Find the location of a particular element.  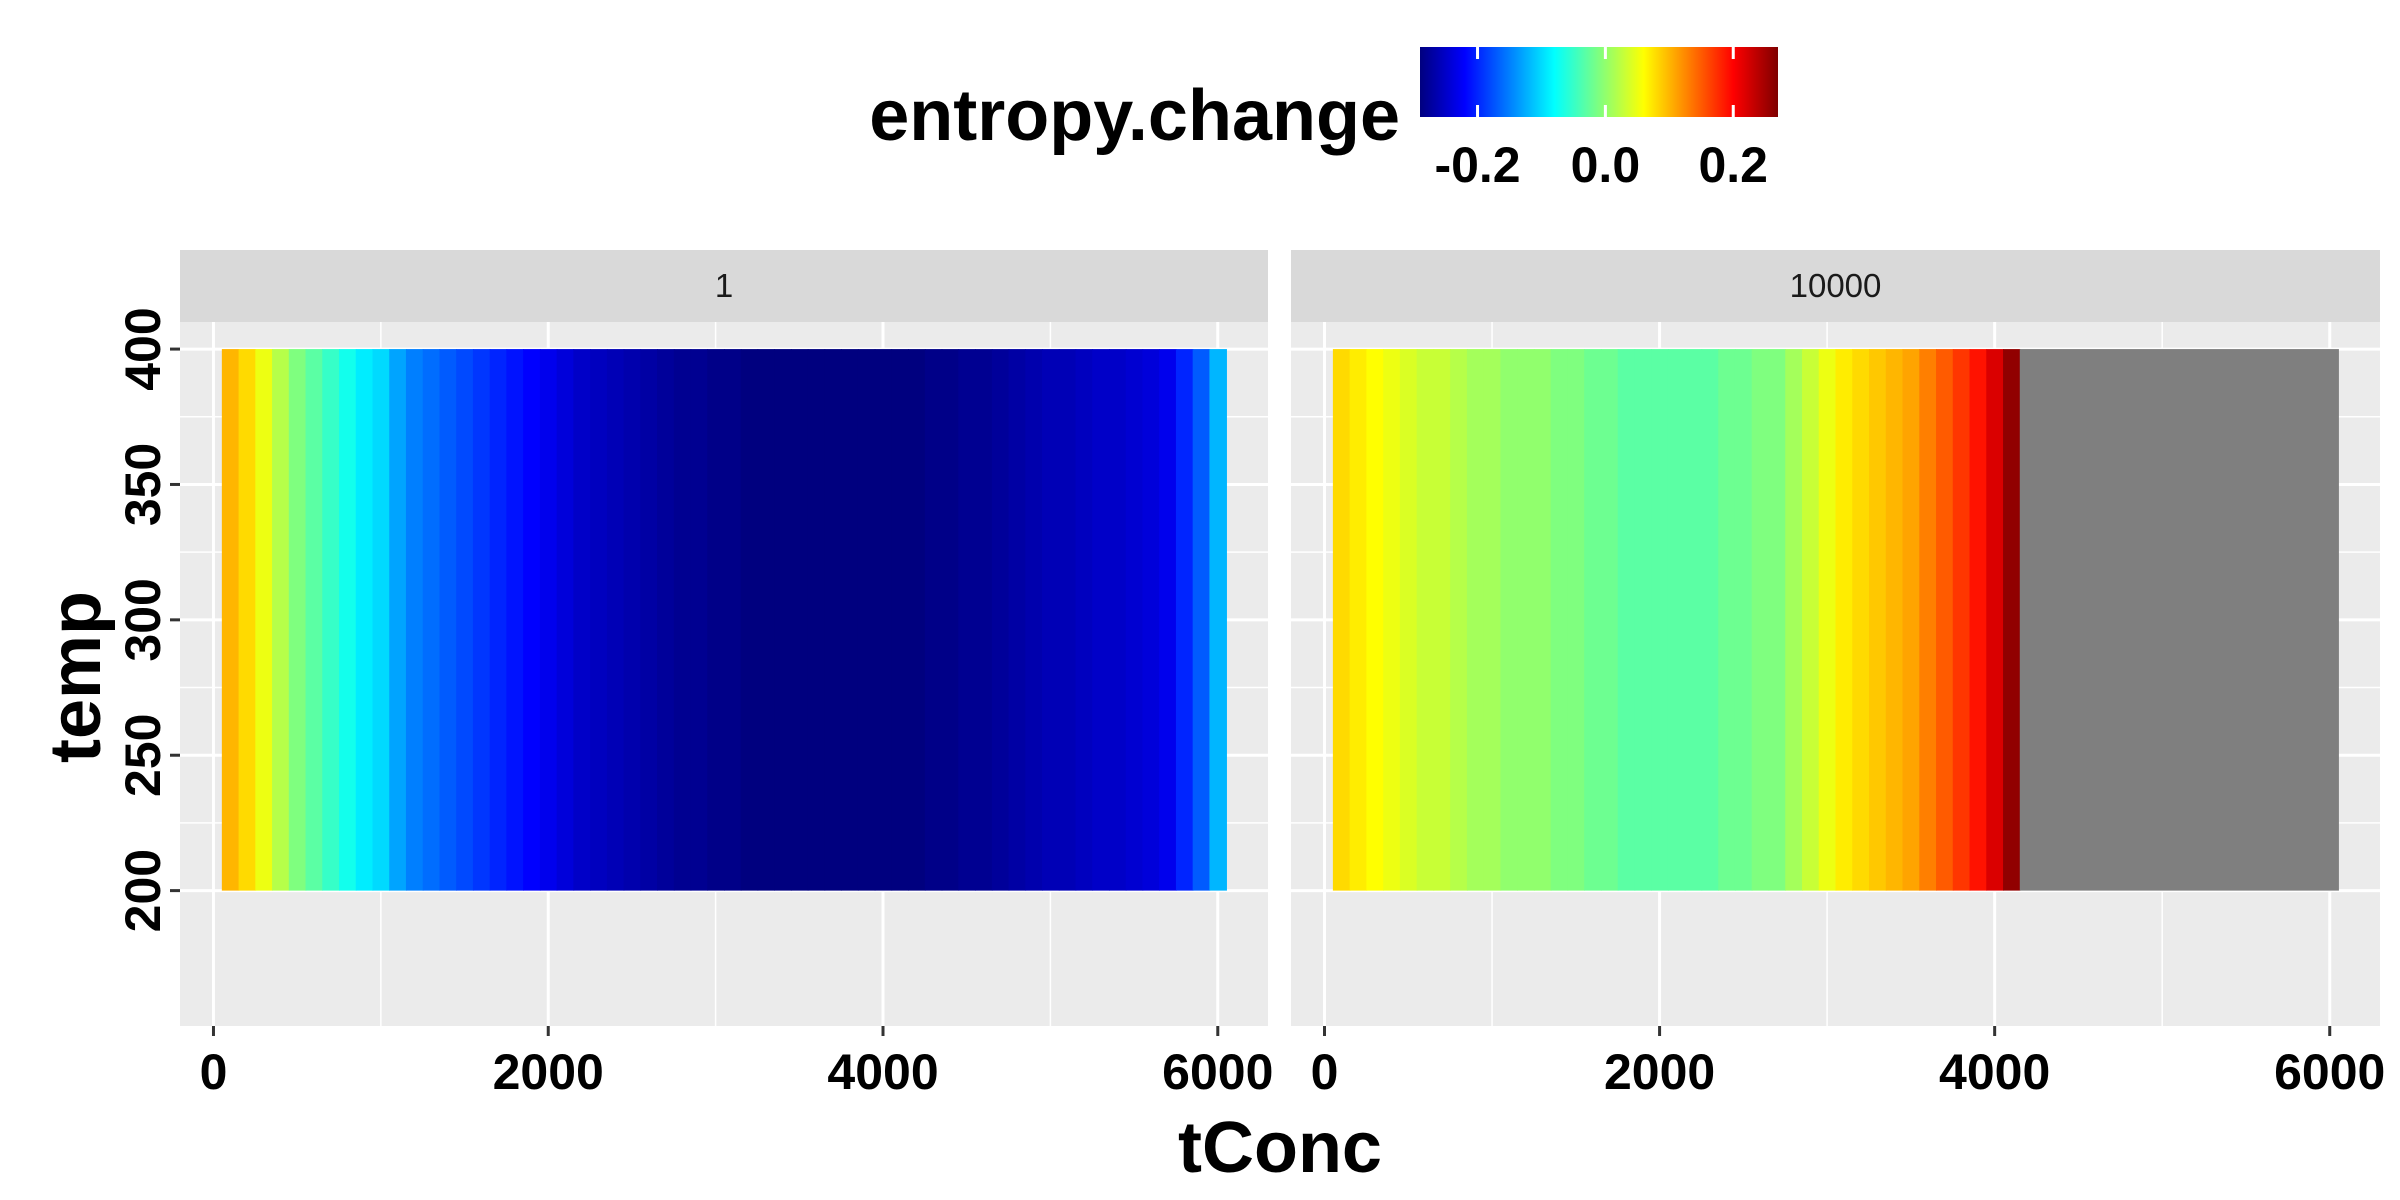

y-tick-label: 200 is located at coordinates (143, 890).